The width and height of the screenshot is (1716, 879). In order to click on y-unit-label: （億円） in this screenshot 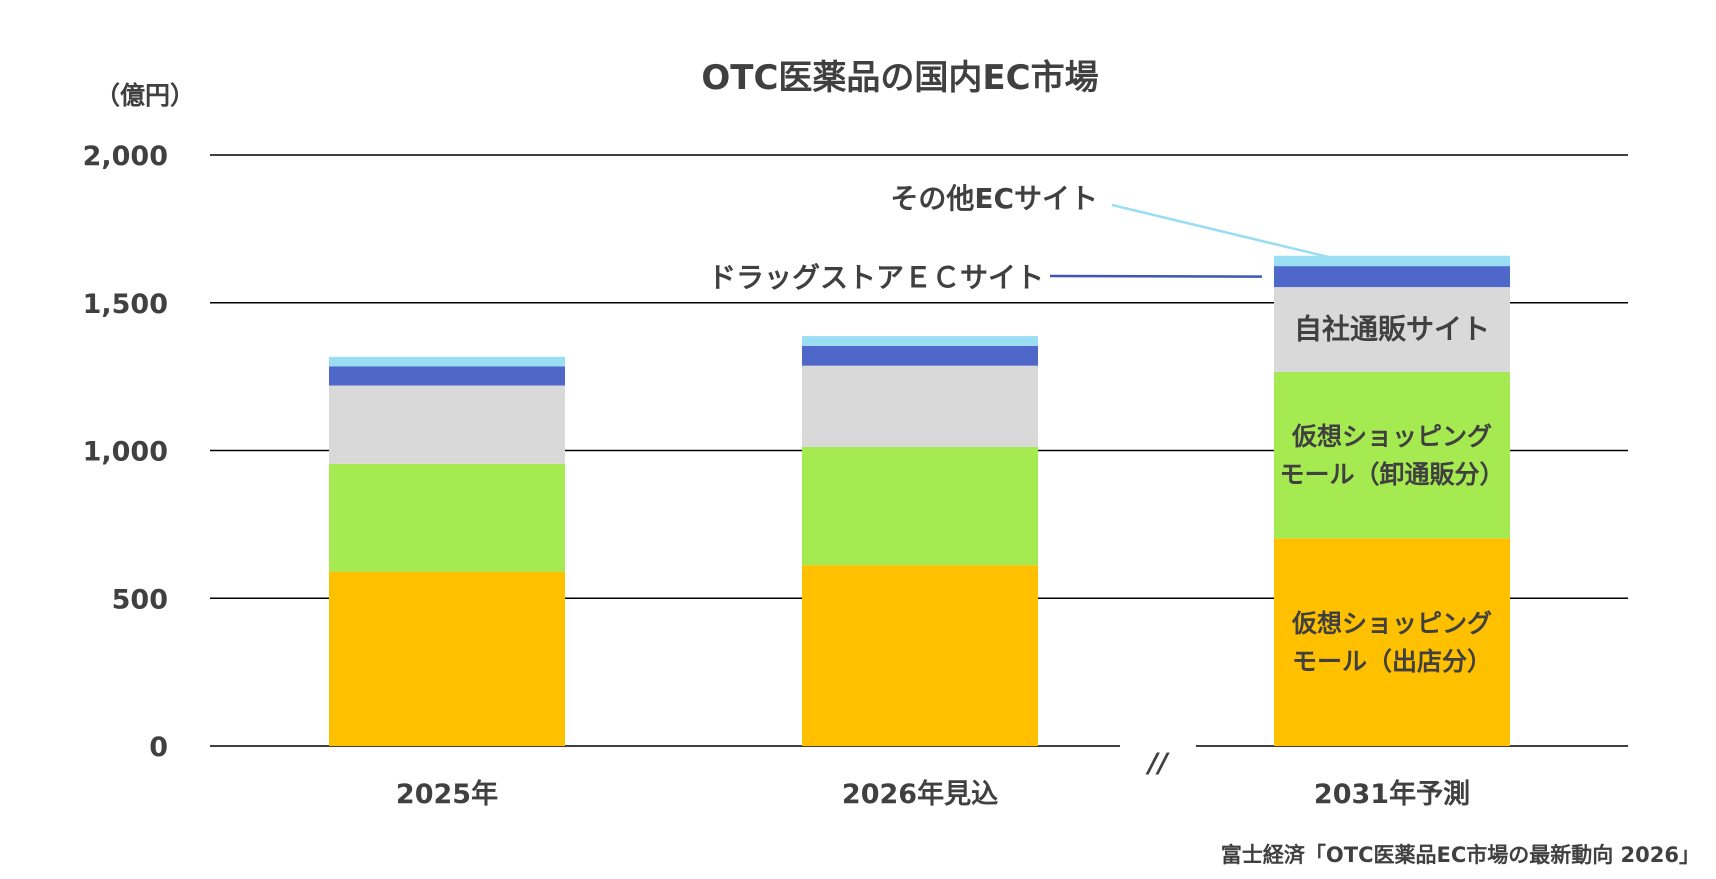, I will do `click(145, 95)`.